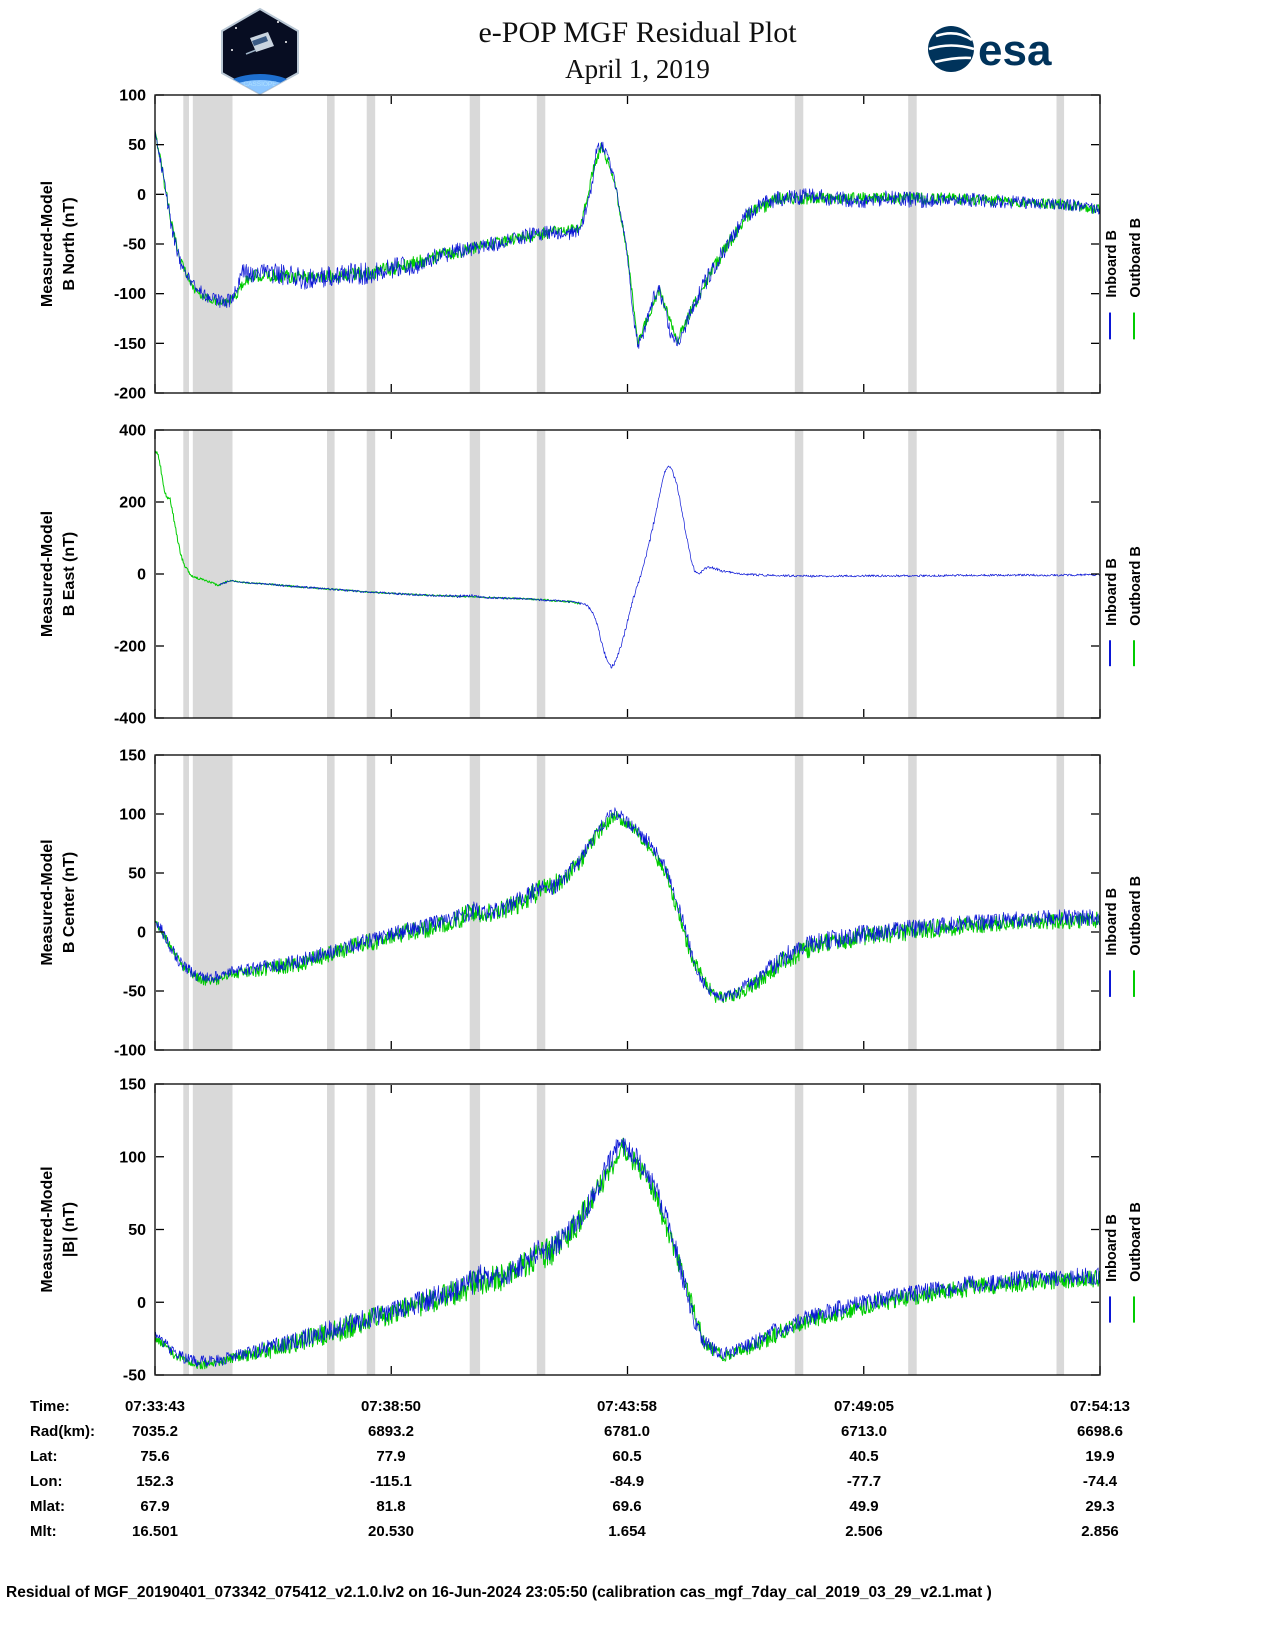 Image resolution: width=1275 pixels, height=1650 pixels. What do you see at coordinates (69, 902) in the screenshot?
I see `y-axis-label-line2: B Center (nT)` at bounding box center [69, 902].